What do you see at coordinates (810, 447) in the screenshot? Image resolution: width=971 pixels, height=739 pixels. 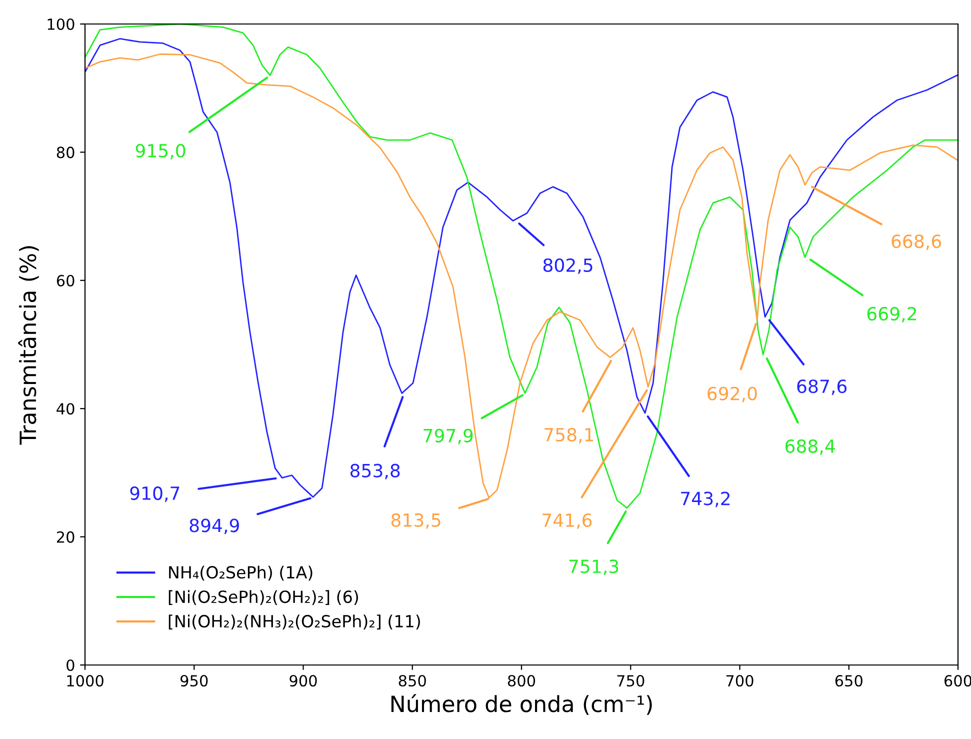 I see `annotation: 688,4` at bounding box center [810, 447].